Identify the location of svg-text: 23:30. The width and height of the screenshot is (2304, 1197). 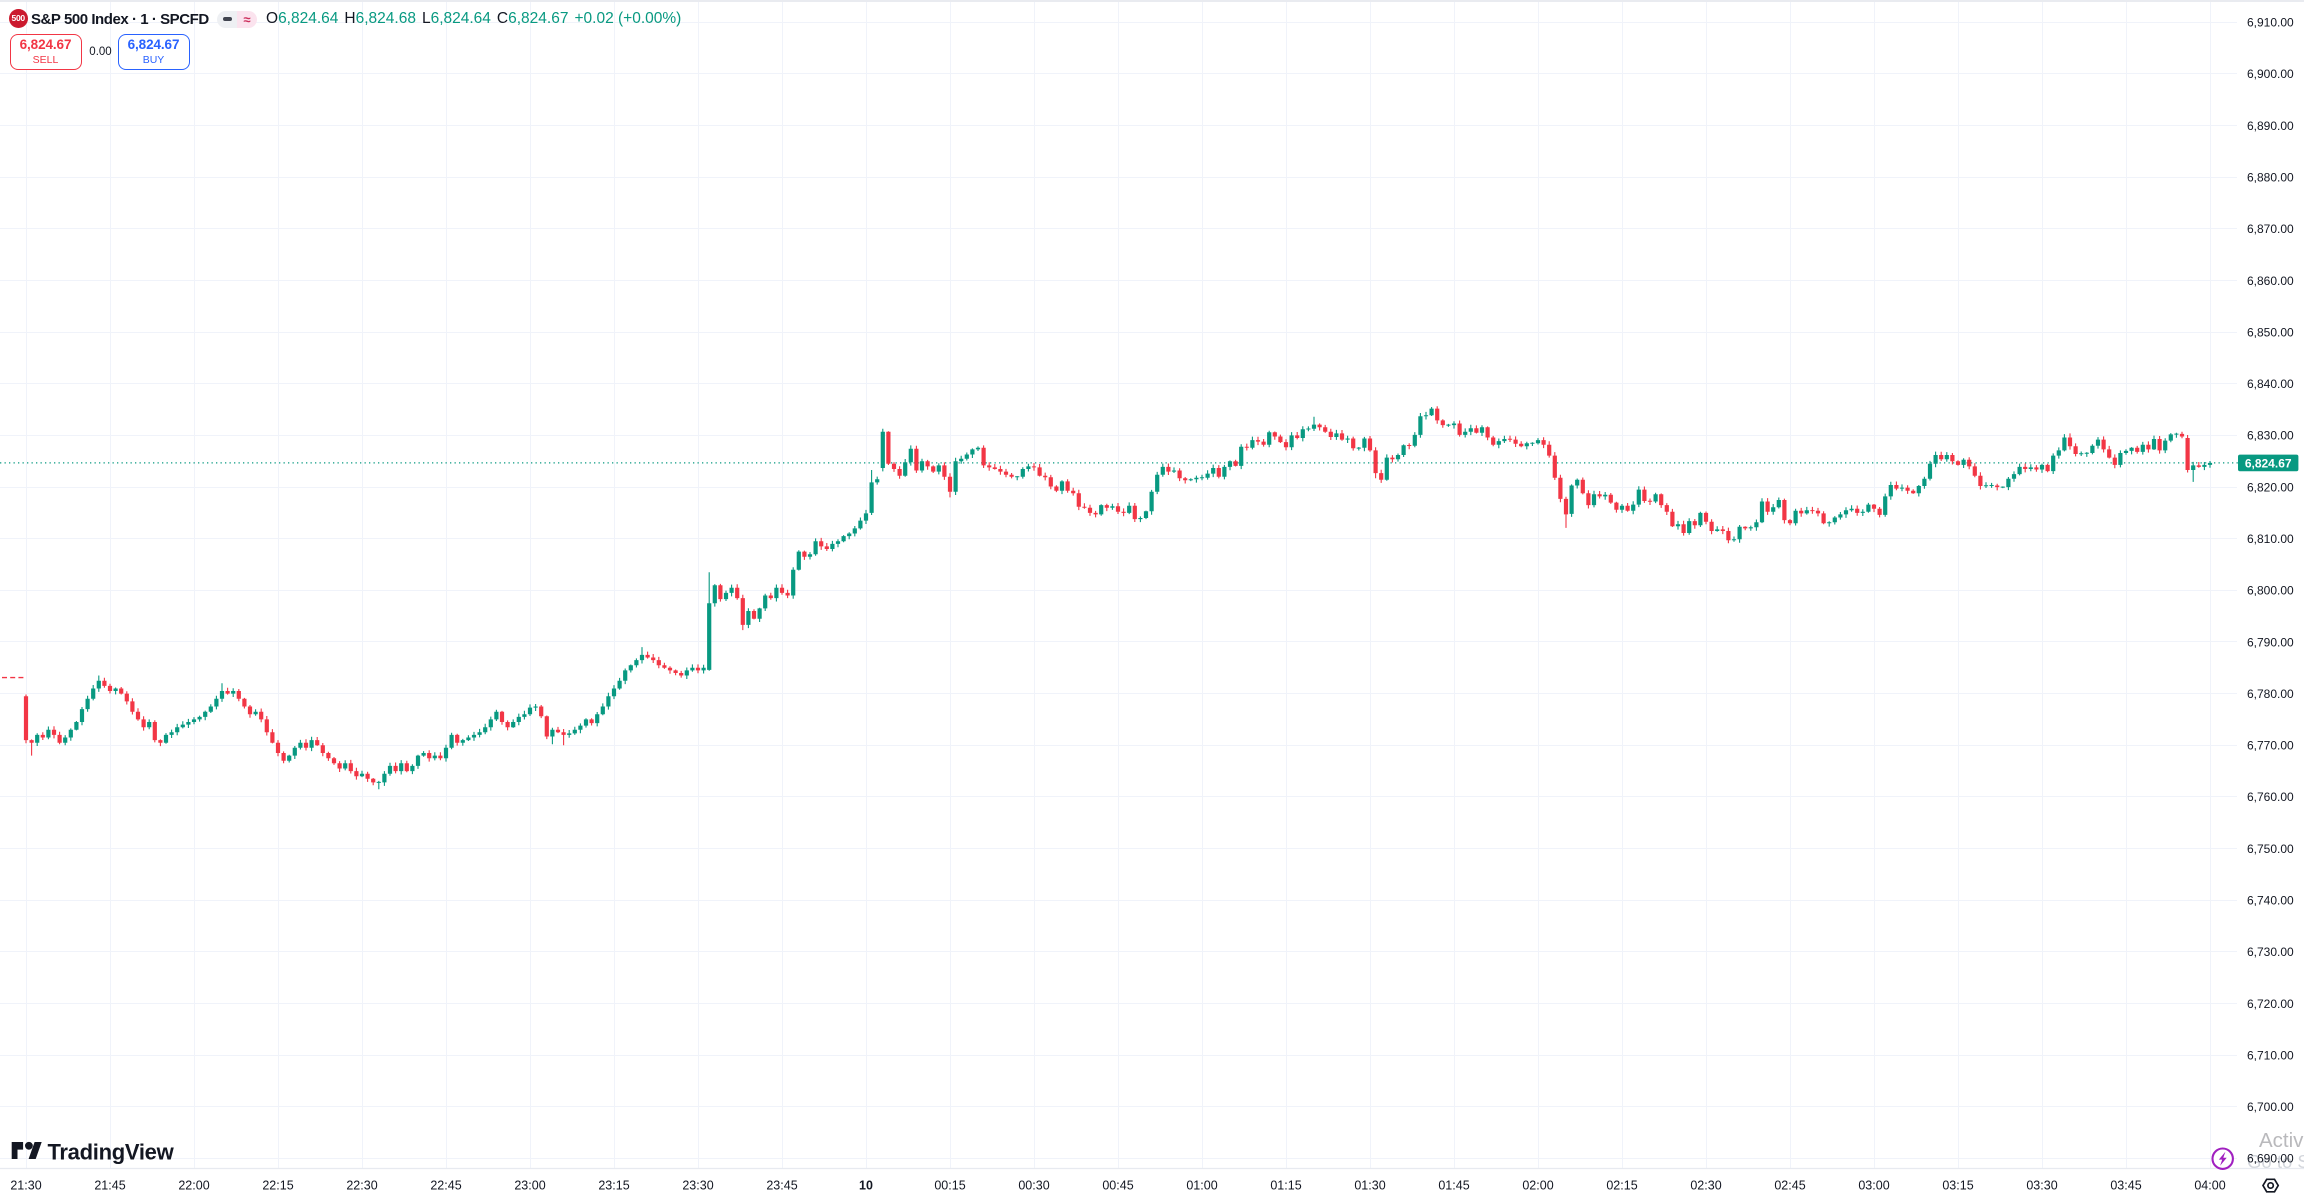
(697, 1185).